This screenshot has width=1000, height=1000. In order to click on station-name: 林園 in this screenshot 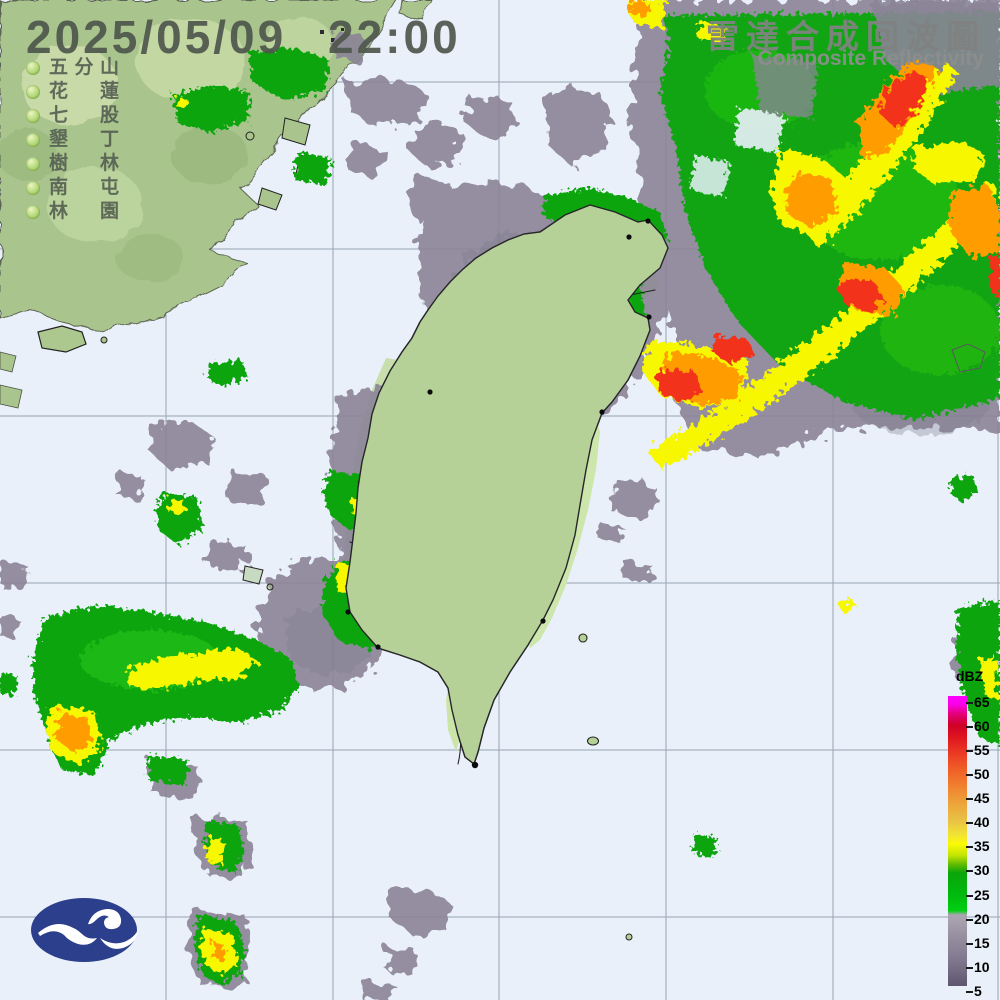, I will do `click(84, 211)`.